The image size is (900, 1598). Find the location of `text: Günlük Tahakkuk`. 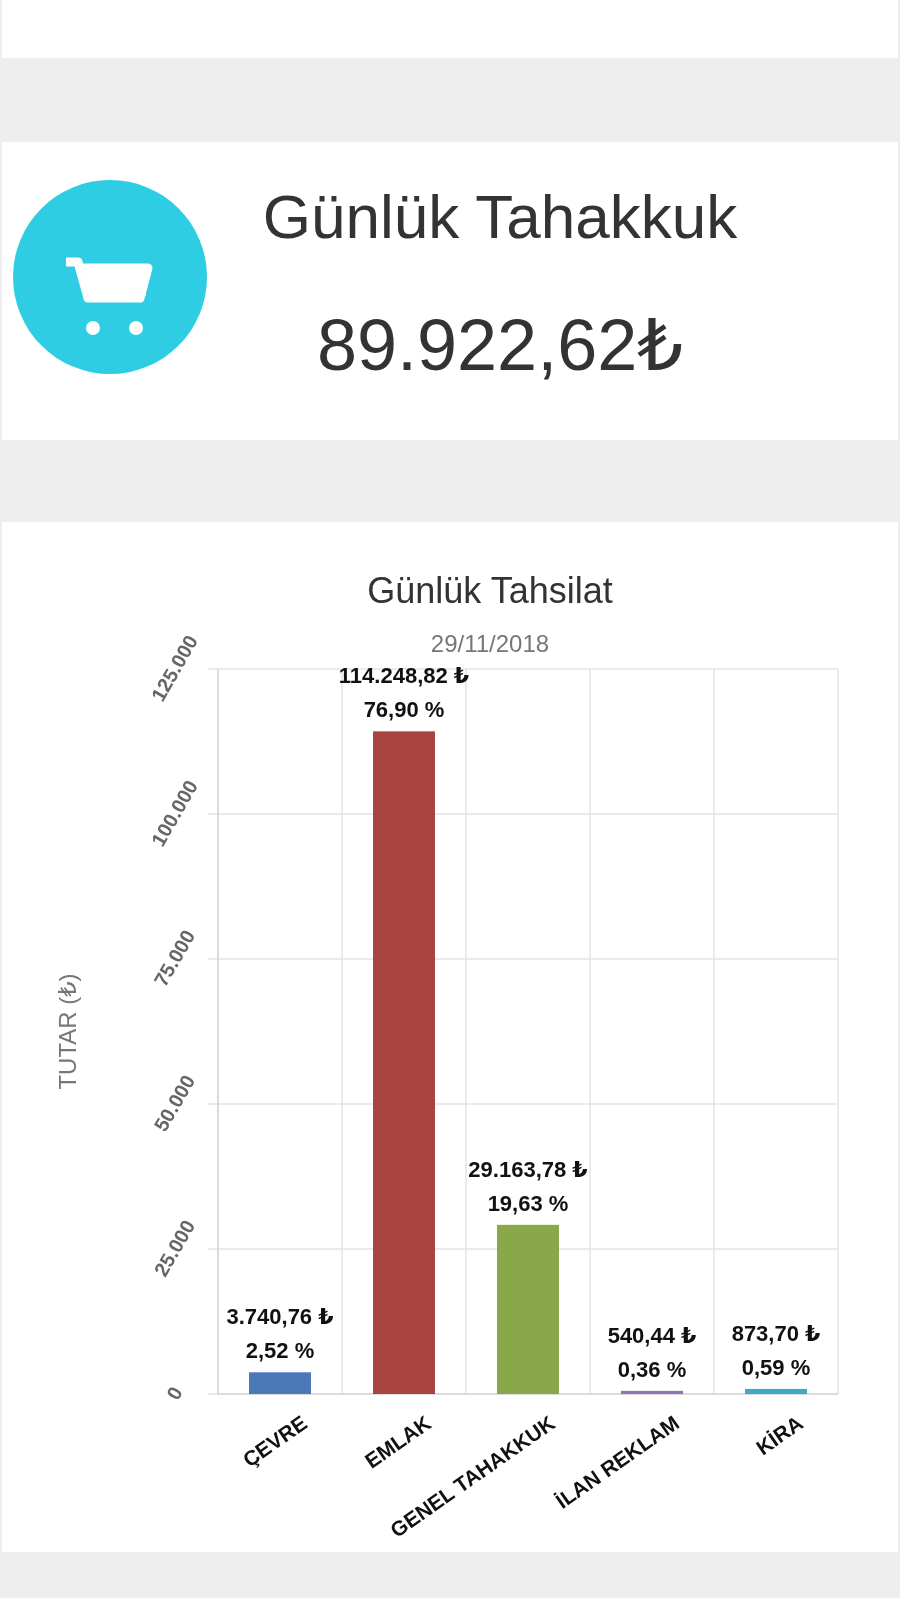

text: Günlük Tahakkuk is located at coordinates (500, 216).